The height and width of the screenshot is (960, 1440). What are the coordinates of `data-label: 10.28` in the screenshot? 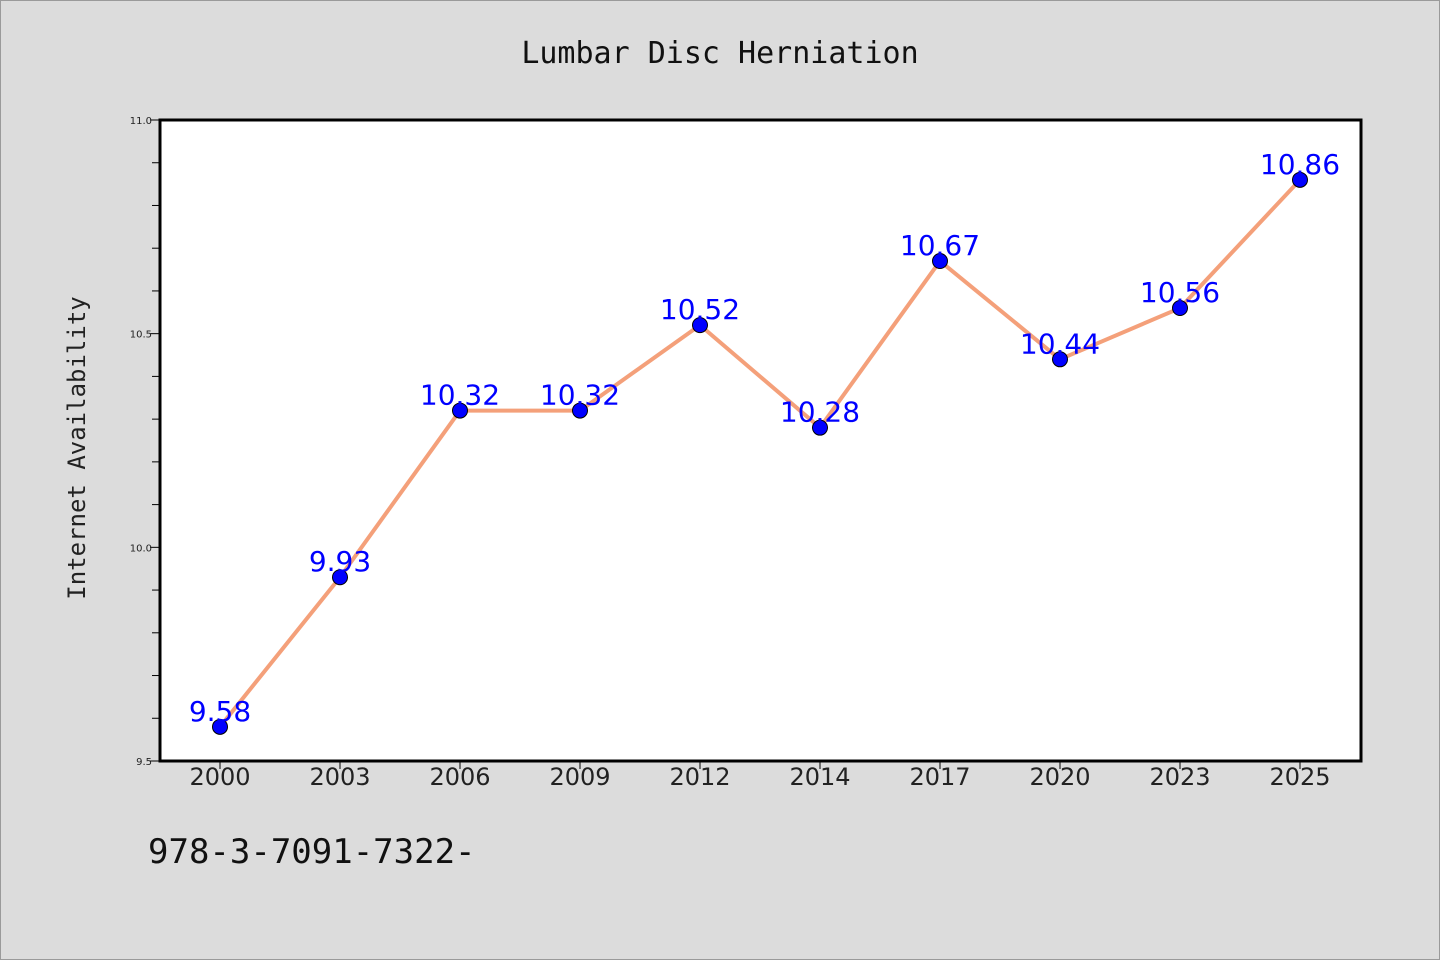 It's located at (820, 412).